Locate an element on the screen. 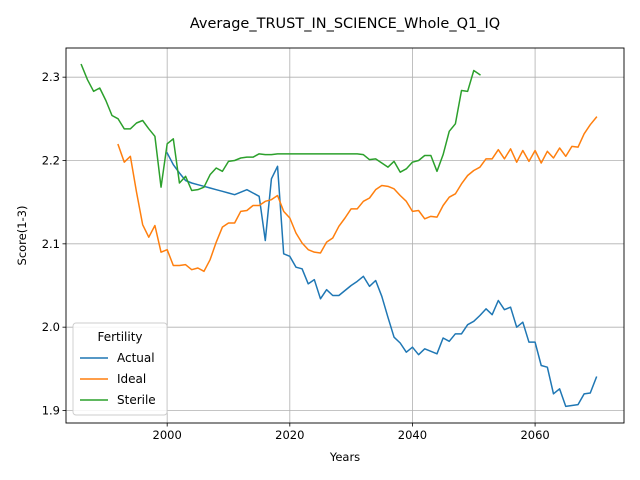 This screenshot has height=480, width=640. x-tick-label: 2060 is located at coordinates (534, 435).